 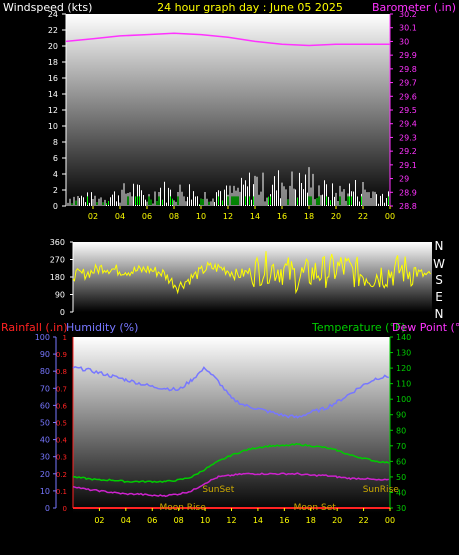 What do you see at coordinates (408, 28) in the screenshot?
I see `barometer-tick-label: 30.1` at bounding box center [408, 28].